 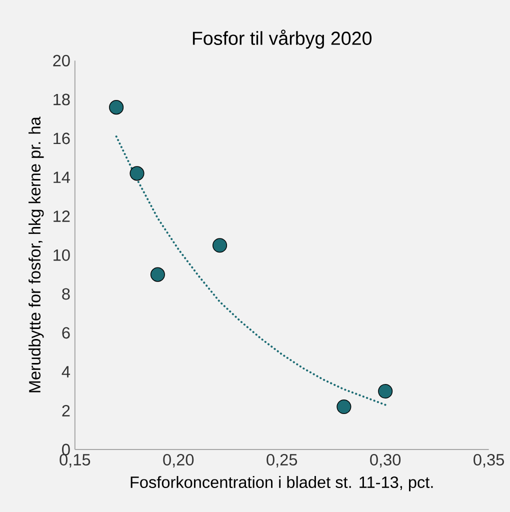 What do you see at coordinates (281, 461) in the screenshot?
I see `x-tick-label: 0,25` at bounding box center [281, 461].